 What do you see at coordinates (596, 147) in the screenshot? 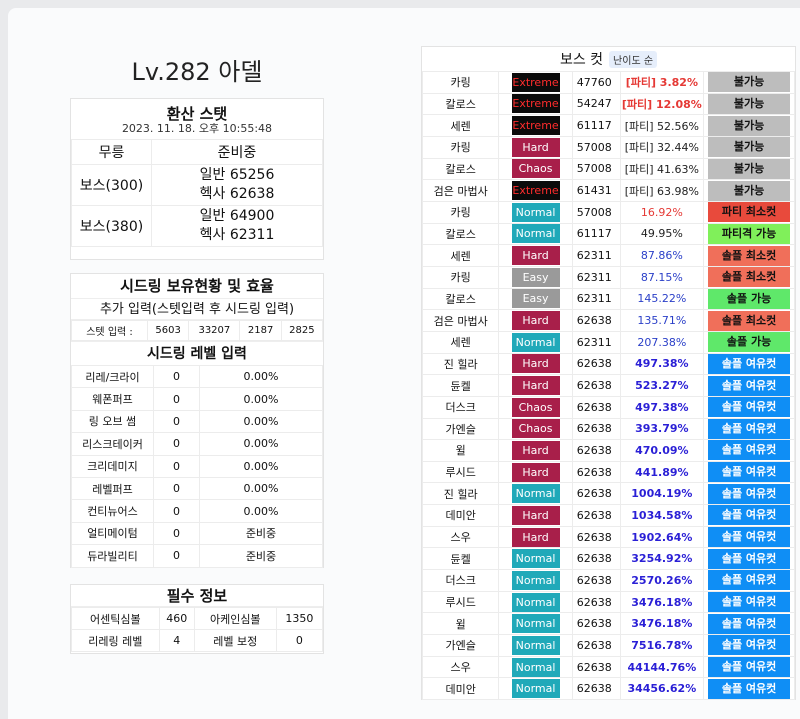
I see `required-stat: 57008` at bounding box center [596, 147].